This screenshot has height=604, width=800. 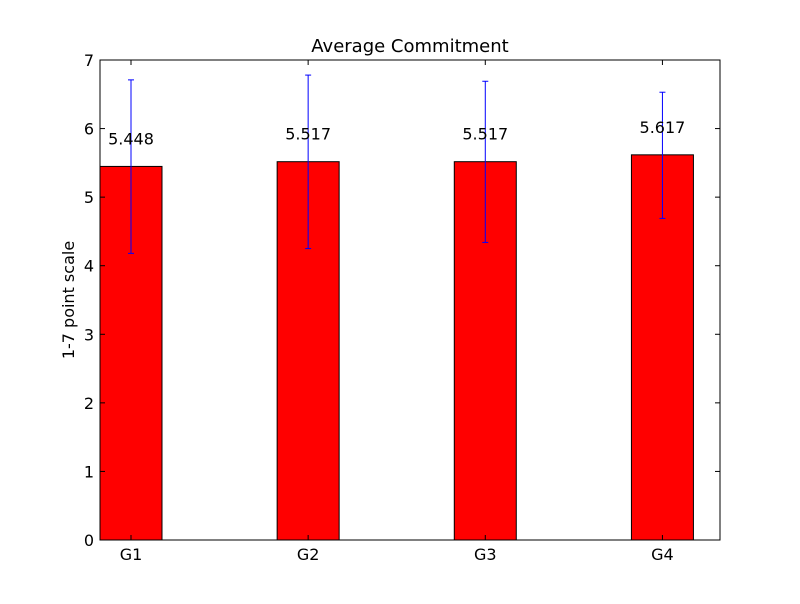 What do you see at coordinates (308, 134) in the screenshot?
I see `value-label-g2: 5.517` at bounding box center [308, 134].